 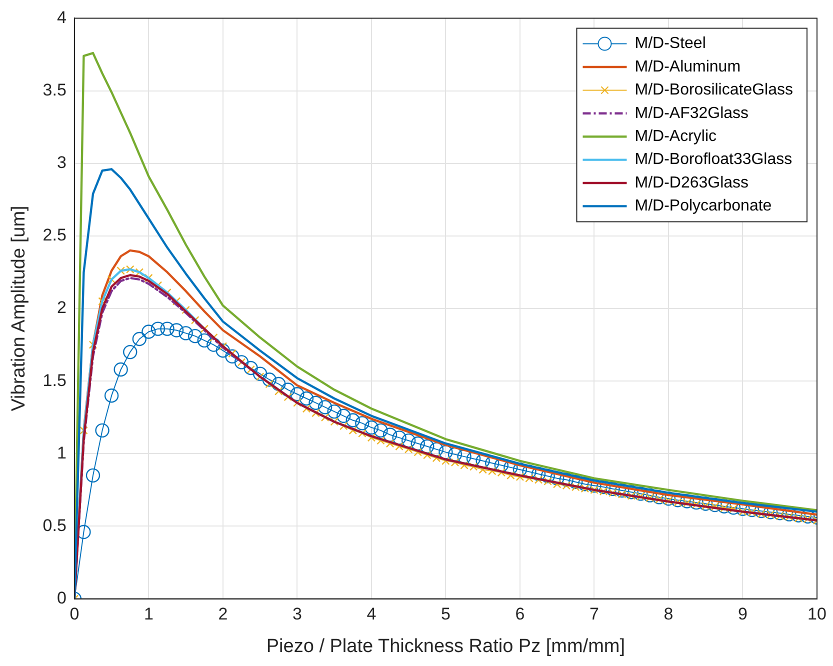 What do you see at coordinates (669, 614) in the screenshot?
I see `x-tick-label: 8` at bounding box center [669, 614].